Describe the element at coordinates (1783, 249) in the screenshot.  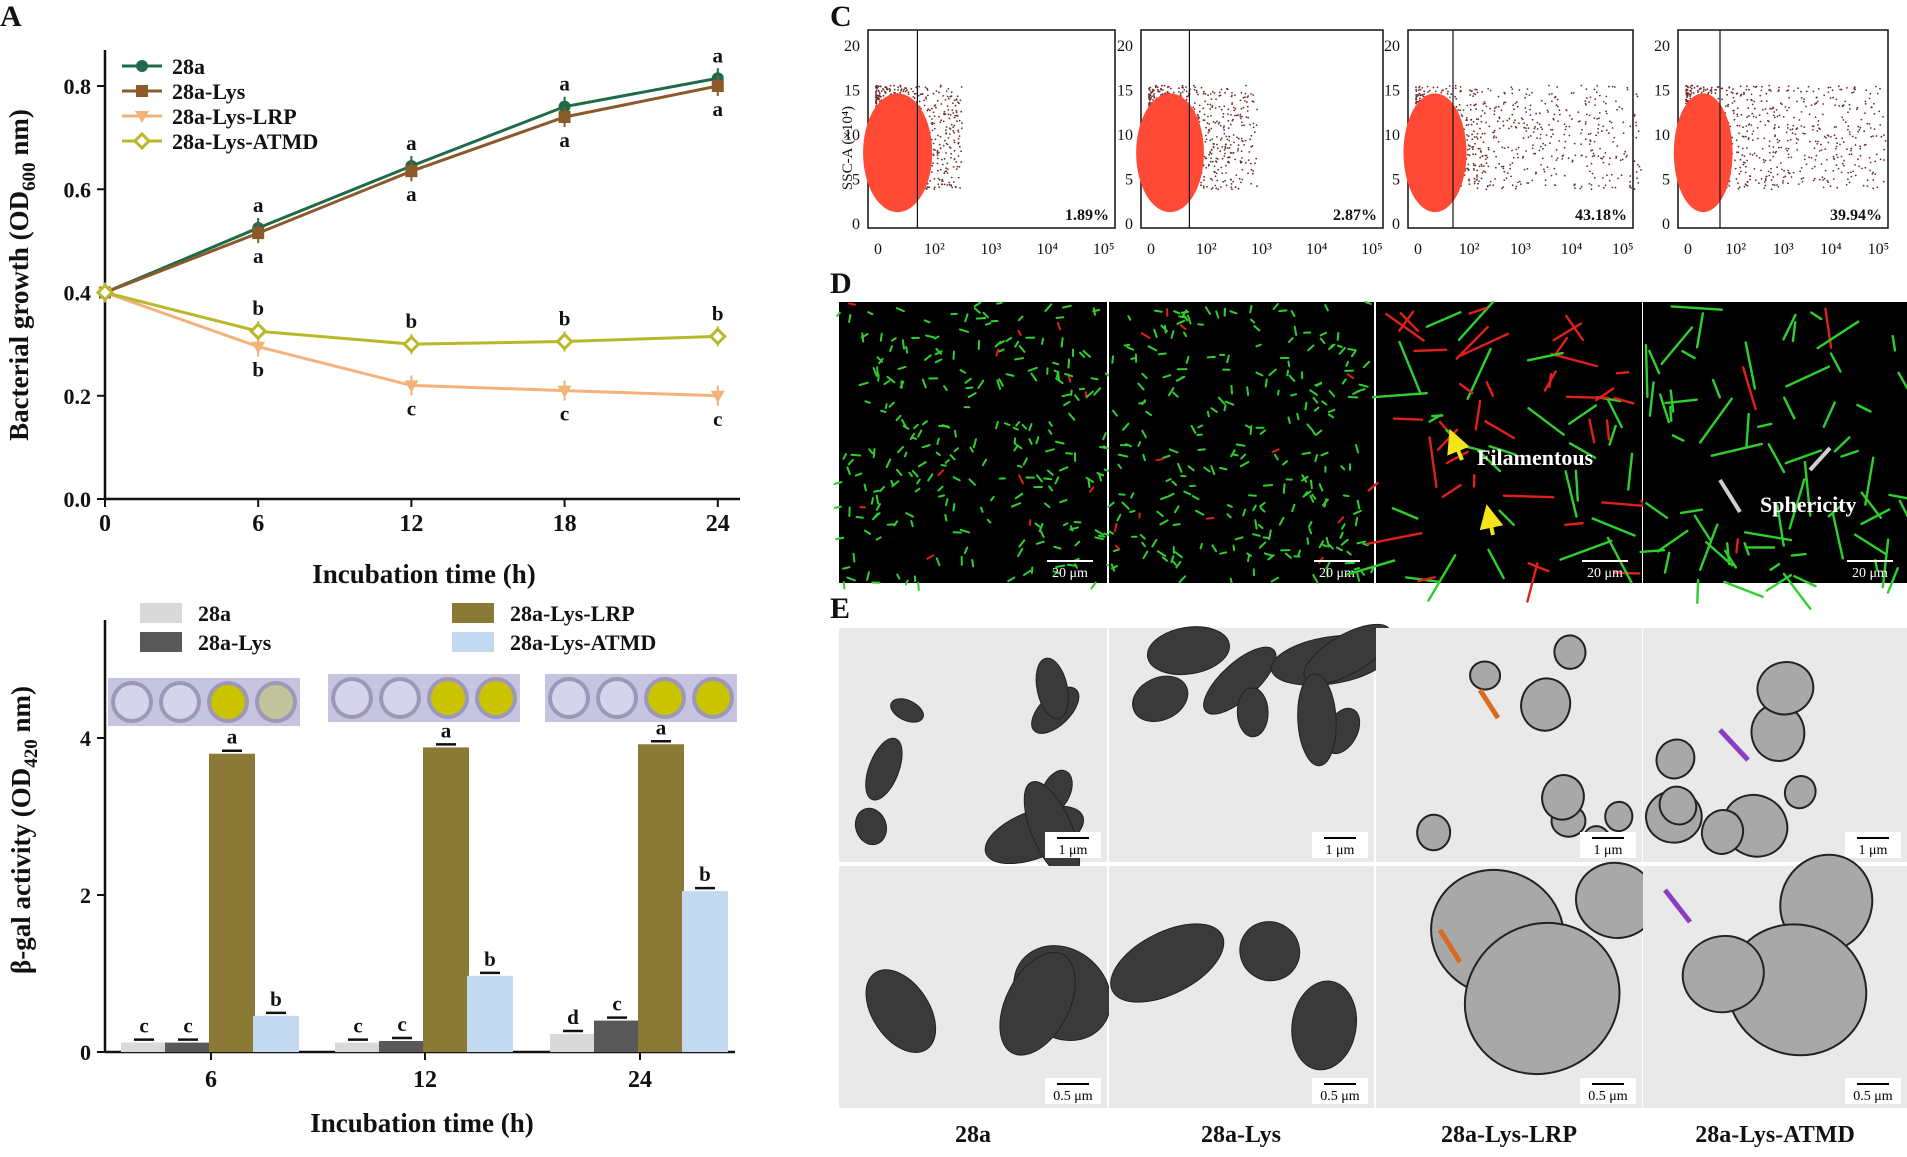
I see `flow-x-tick: 10³` at that location.